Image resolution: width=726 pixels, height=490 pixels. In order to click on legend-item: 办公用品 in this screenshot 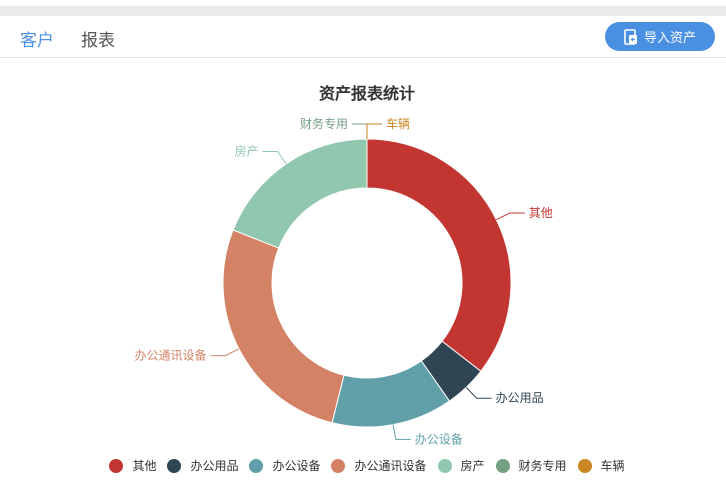, I will do `click(202, 465)`.